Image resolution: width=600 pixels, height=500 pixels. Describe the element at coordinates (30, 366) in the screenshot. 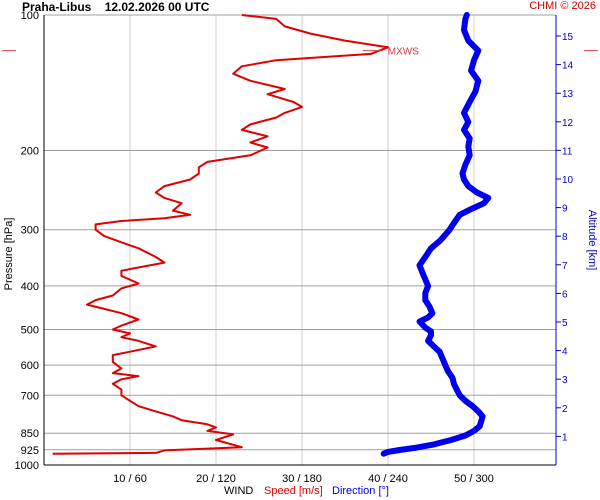

I see `pressure-tick-label: 600` at that location.